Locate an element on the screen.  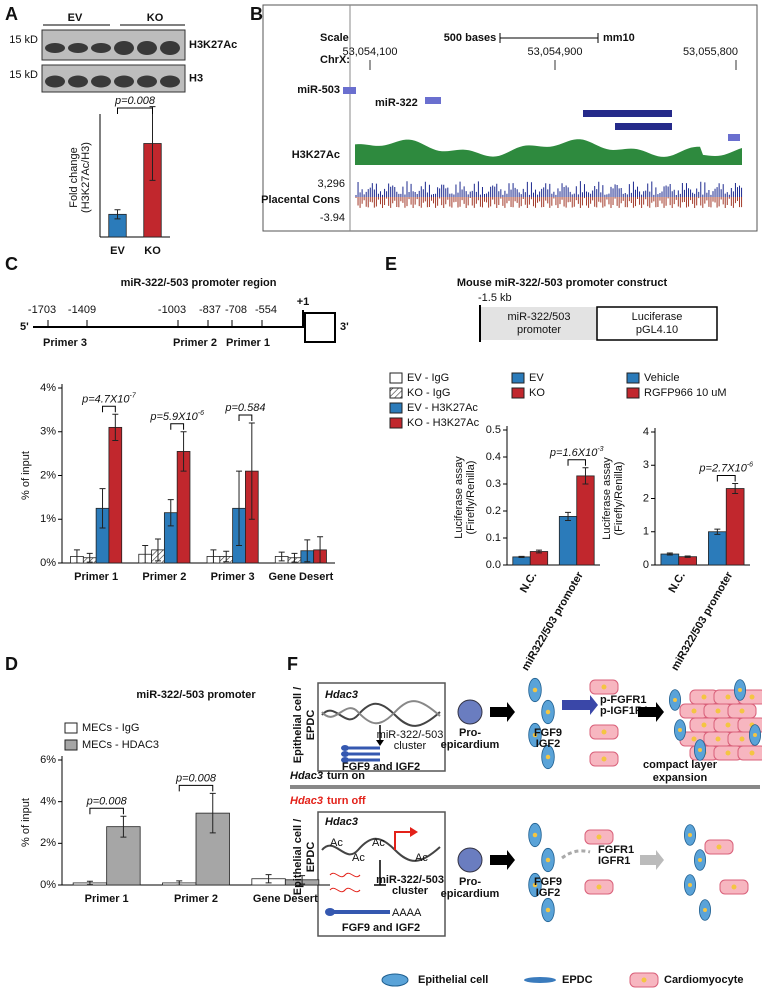
label: +1 is located at coordinates (303, 302).